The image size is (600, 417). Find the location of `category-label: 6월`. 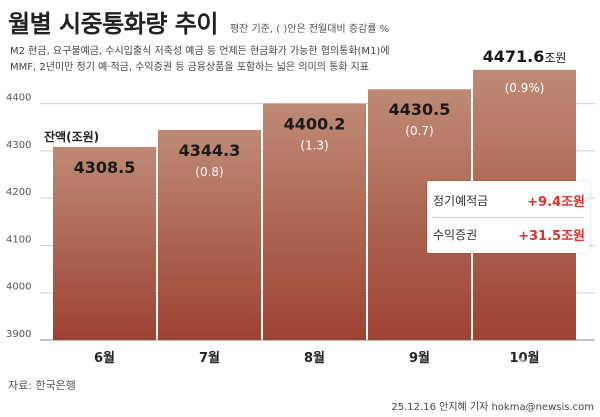

category-label: 6월 is located at coordinates (104, 358).